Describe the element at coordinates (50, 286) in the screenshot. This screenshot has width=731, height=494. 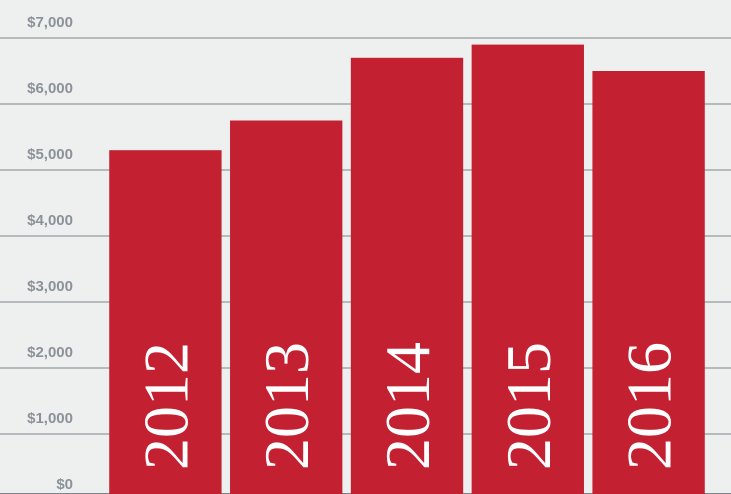
I see `y-tick-label: $3,000` at that location.